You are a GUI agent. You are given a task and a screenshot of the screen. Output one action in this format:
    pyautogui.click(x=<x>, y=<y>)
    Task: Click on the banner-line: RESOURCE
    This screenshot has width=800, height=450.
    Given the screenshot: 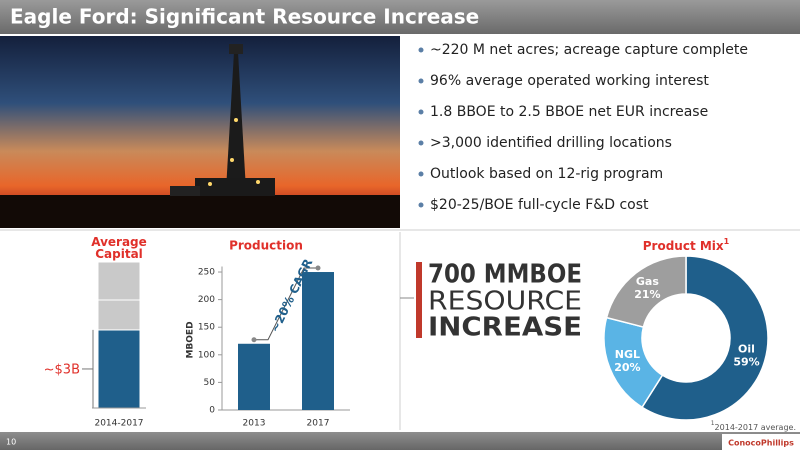 What is the action you would take?
    pyautogui.click(x=505, y=302)
    